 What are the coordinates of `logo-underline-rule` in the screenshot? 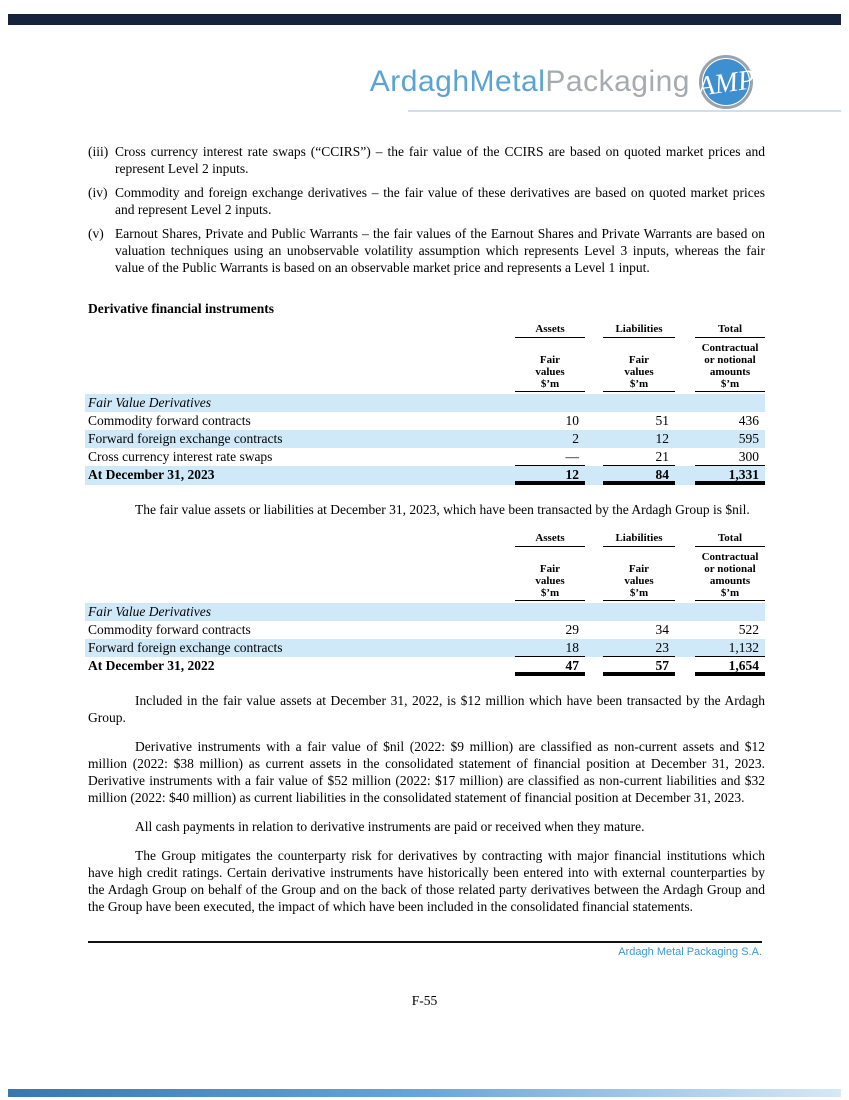 It's located at (624, 111).